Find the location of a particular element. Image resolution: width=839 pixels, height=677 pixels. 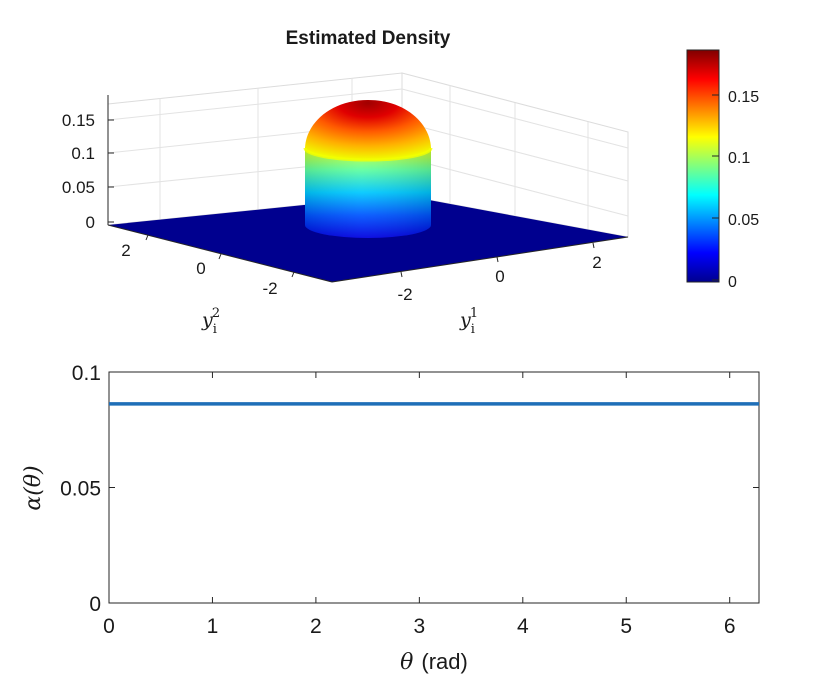

x-tick-label: 0 is located at coordinates (109, 626).